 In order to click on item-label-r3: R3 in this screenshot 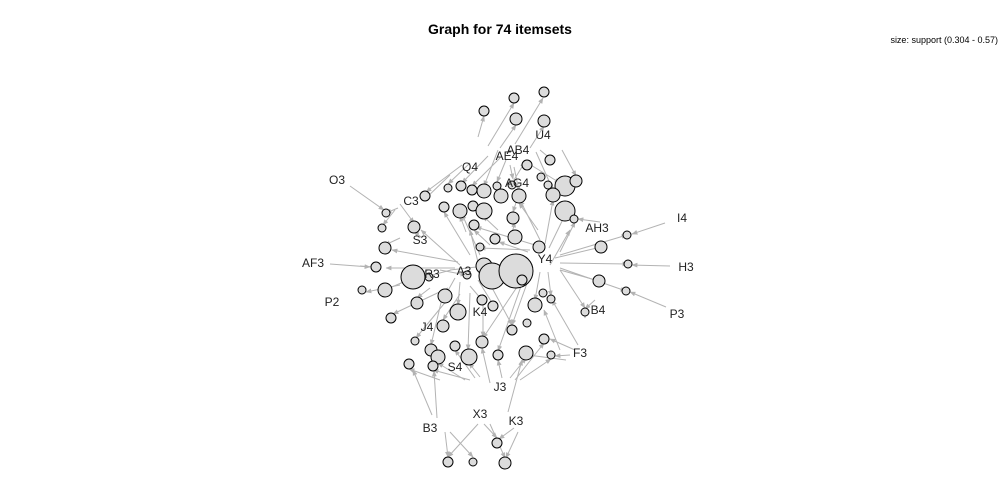, I will do `click(432, 274)`.